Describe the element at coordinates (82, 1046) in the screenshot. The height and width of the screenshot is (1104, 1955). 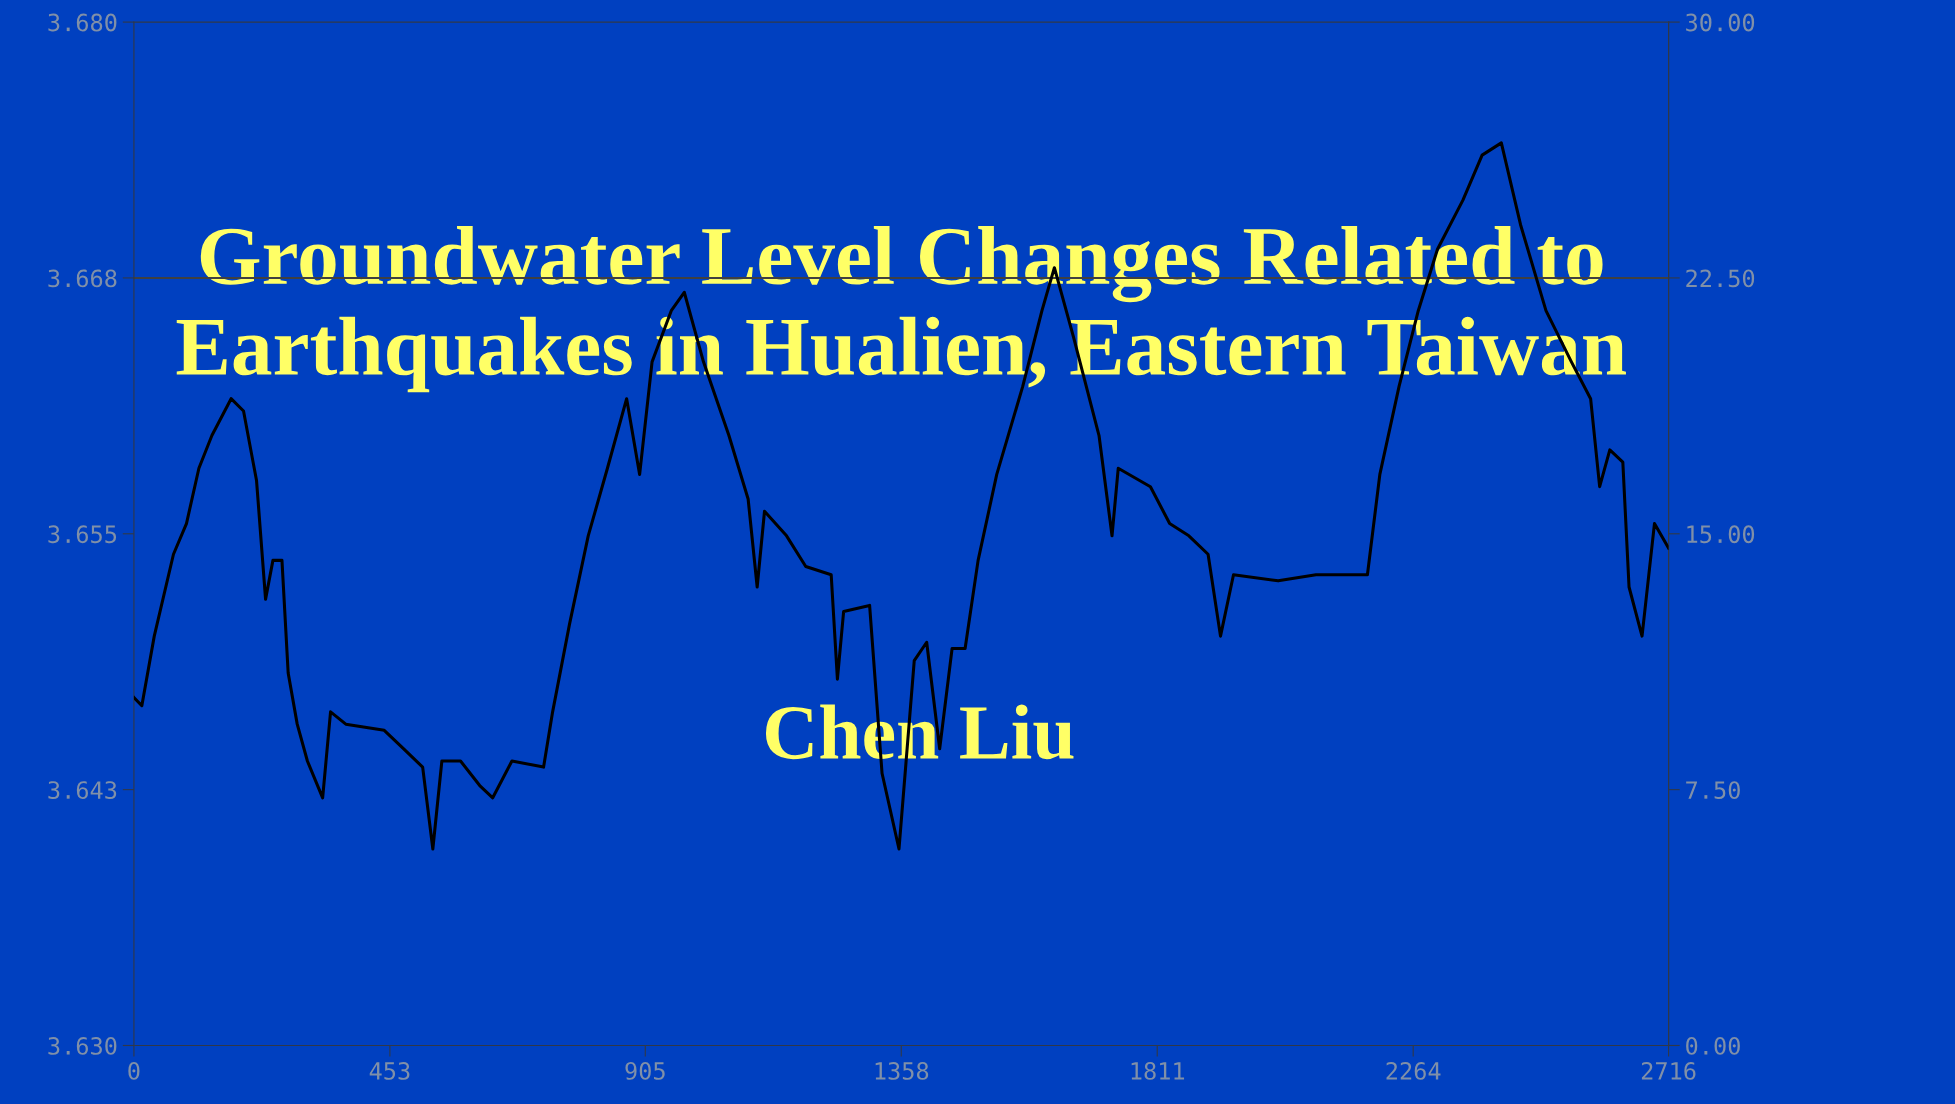
I see `y-tick-label: 3.630` at that location.